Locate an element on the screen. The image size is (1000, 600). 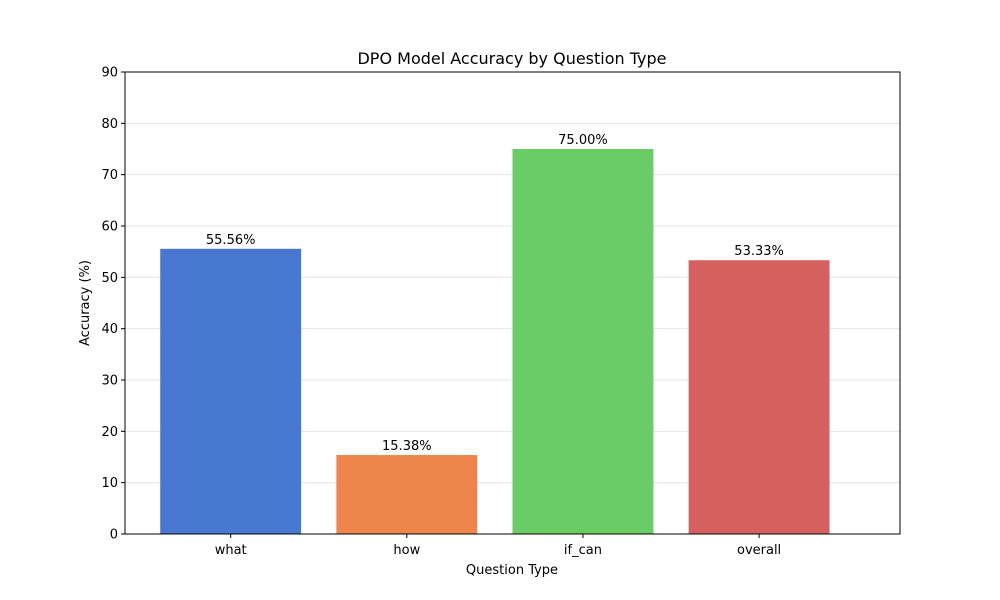
y-tick-label: 20 is located at coordinates (109, 432).